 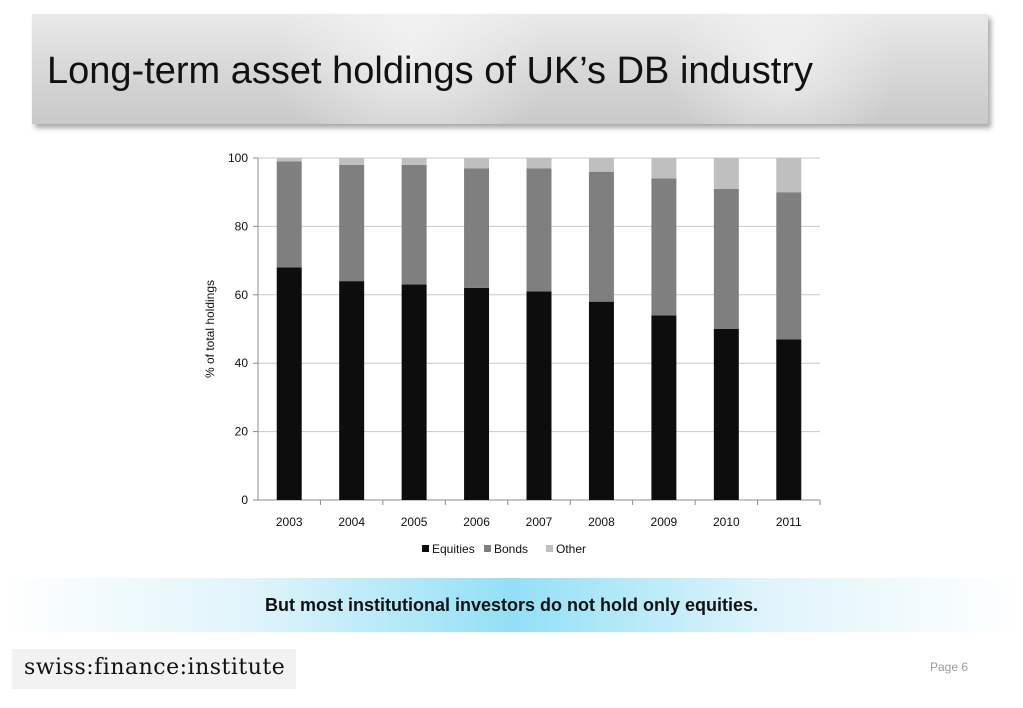 I want to click on bar-bonds-2003, so click(x=289, y=214).